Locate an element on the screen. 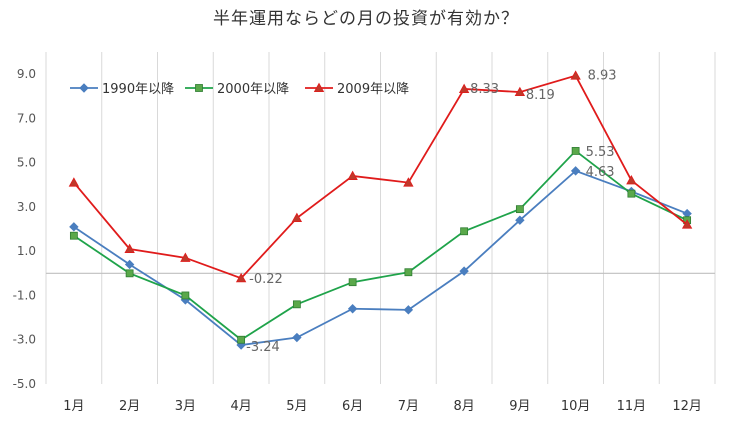 The width and height of the screenshot is (732, 431). data-label: 8.19 is located at coordinates (540, 95).